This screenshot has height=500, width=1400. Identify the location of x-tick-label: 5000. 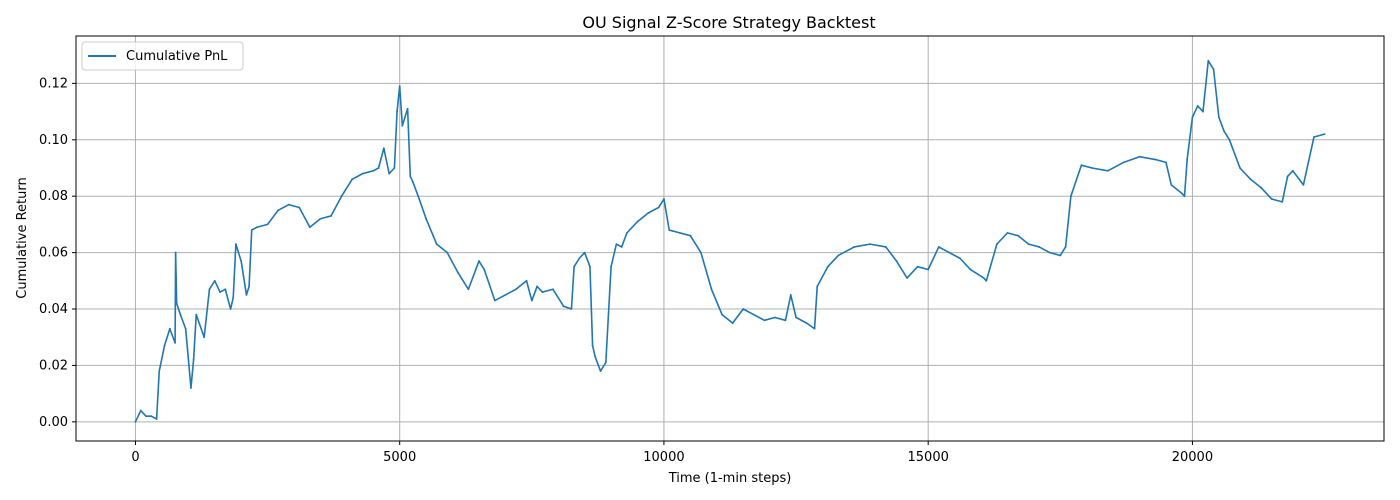
(399, 457).